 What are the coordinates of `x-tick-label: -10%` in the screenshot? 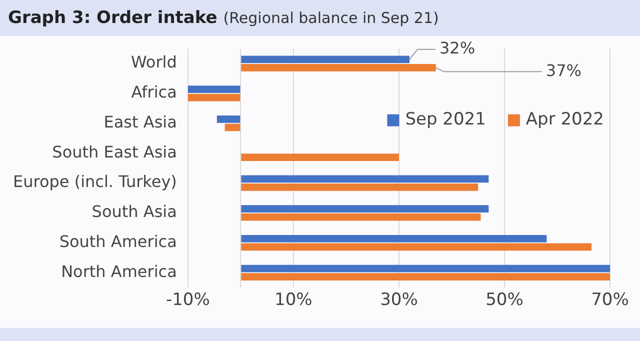 It's located at (188, 300).